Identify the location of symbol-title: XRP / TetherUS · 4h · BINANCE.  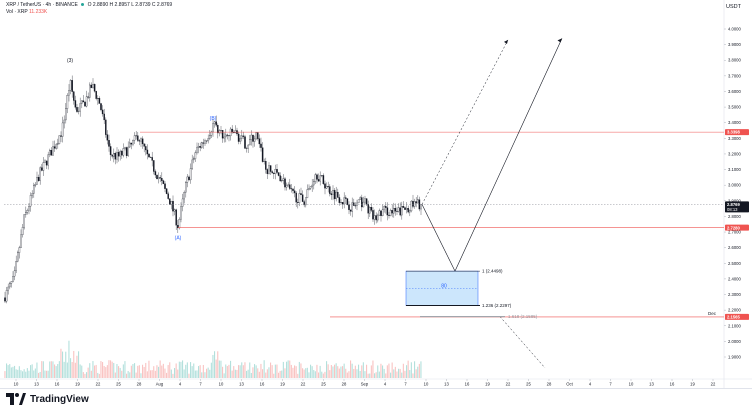
(42, 5).